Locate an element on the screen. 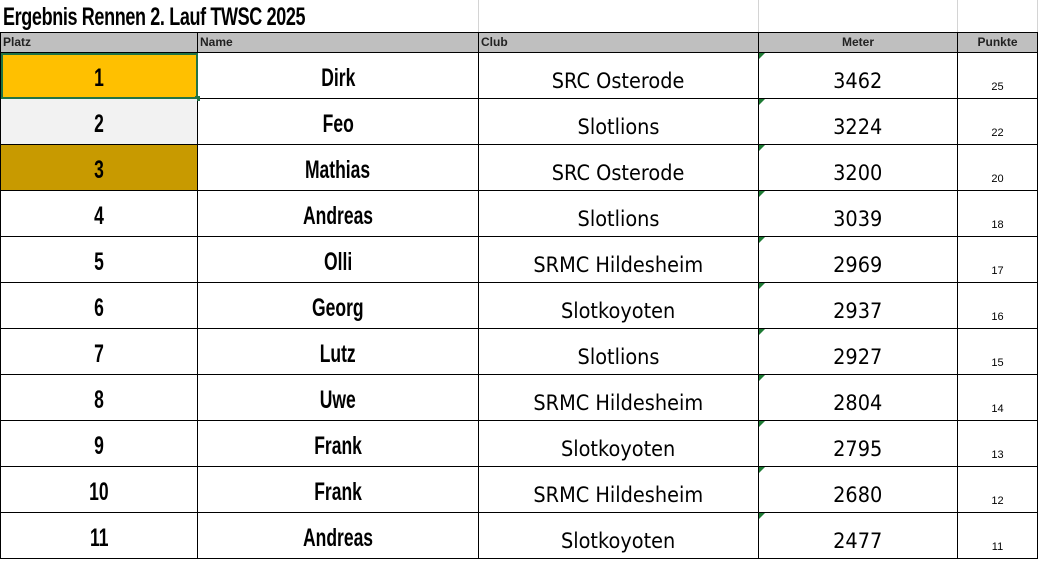 The width and height of the screenshot is (1043, 563). cell-meter: 2969 is located at coordinates (858, 259).